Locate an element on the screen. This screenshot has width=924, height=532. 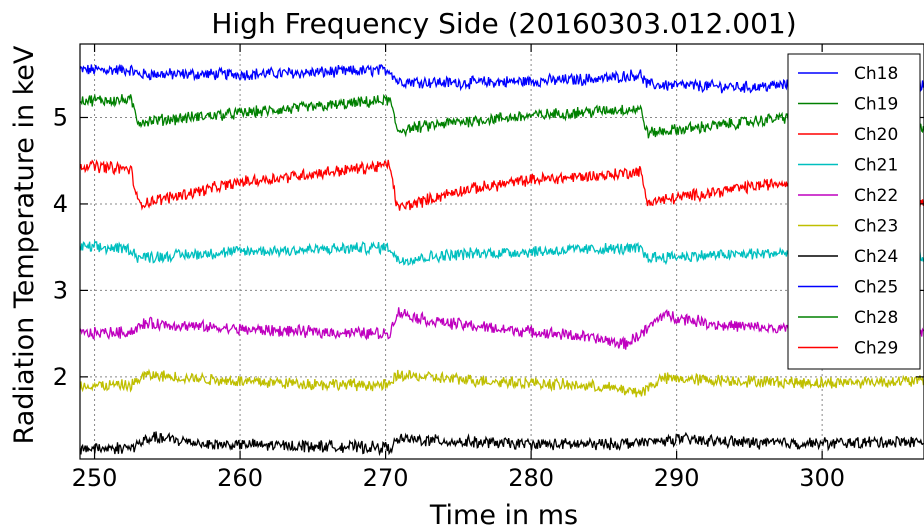
x-tick-label: 300 is located at coordinates (822, 478).